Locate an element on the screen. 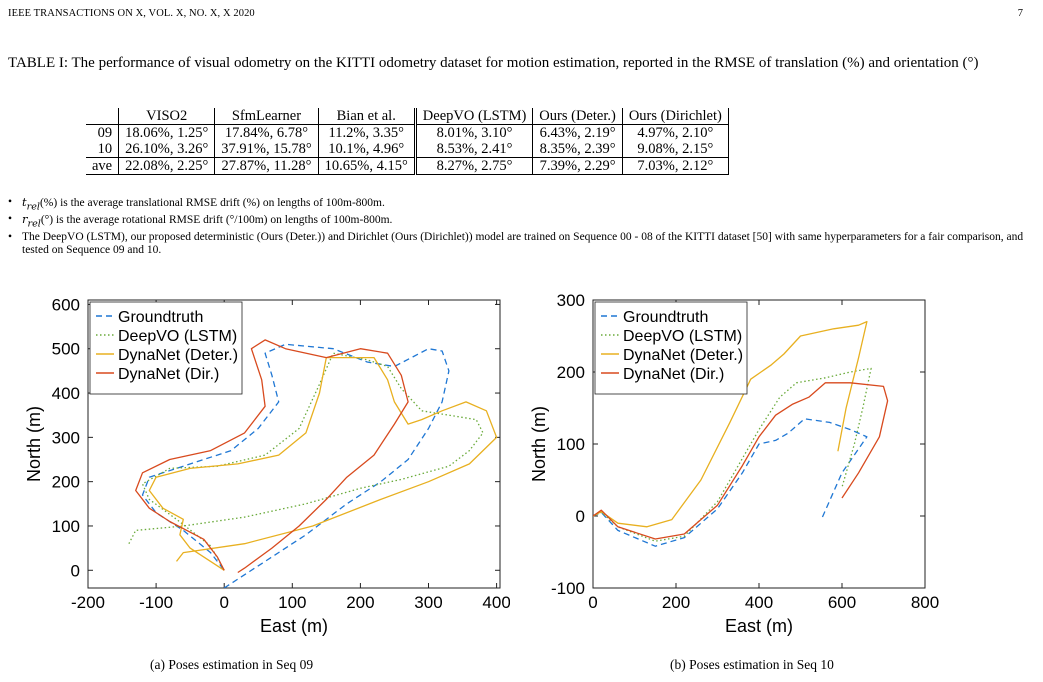 The width and height of the screenshot is (1043, 682). x-tick-label: 300 is located at coordinates (428, 602).